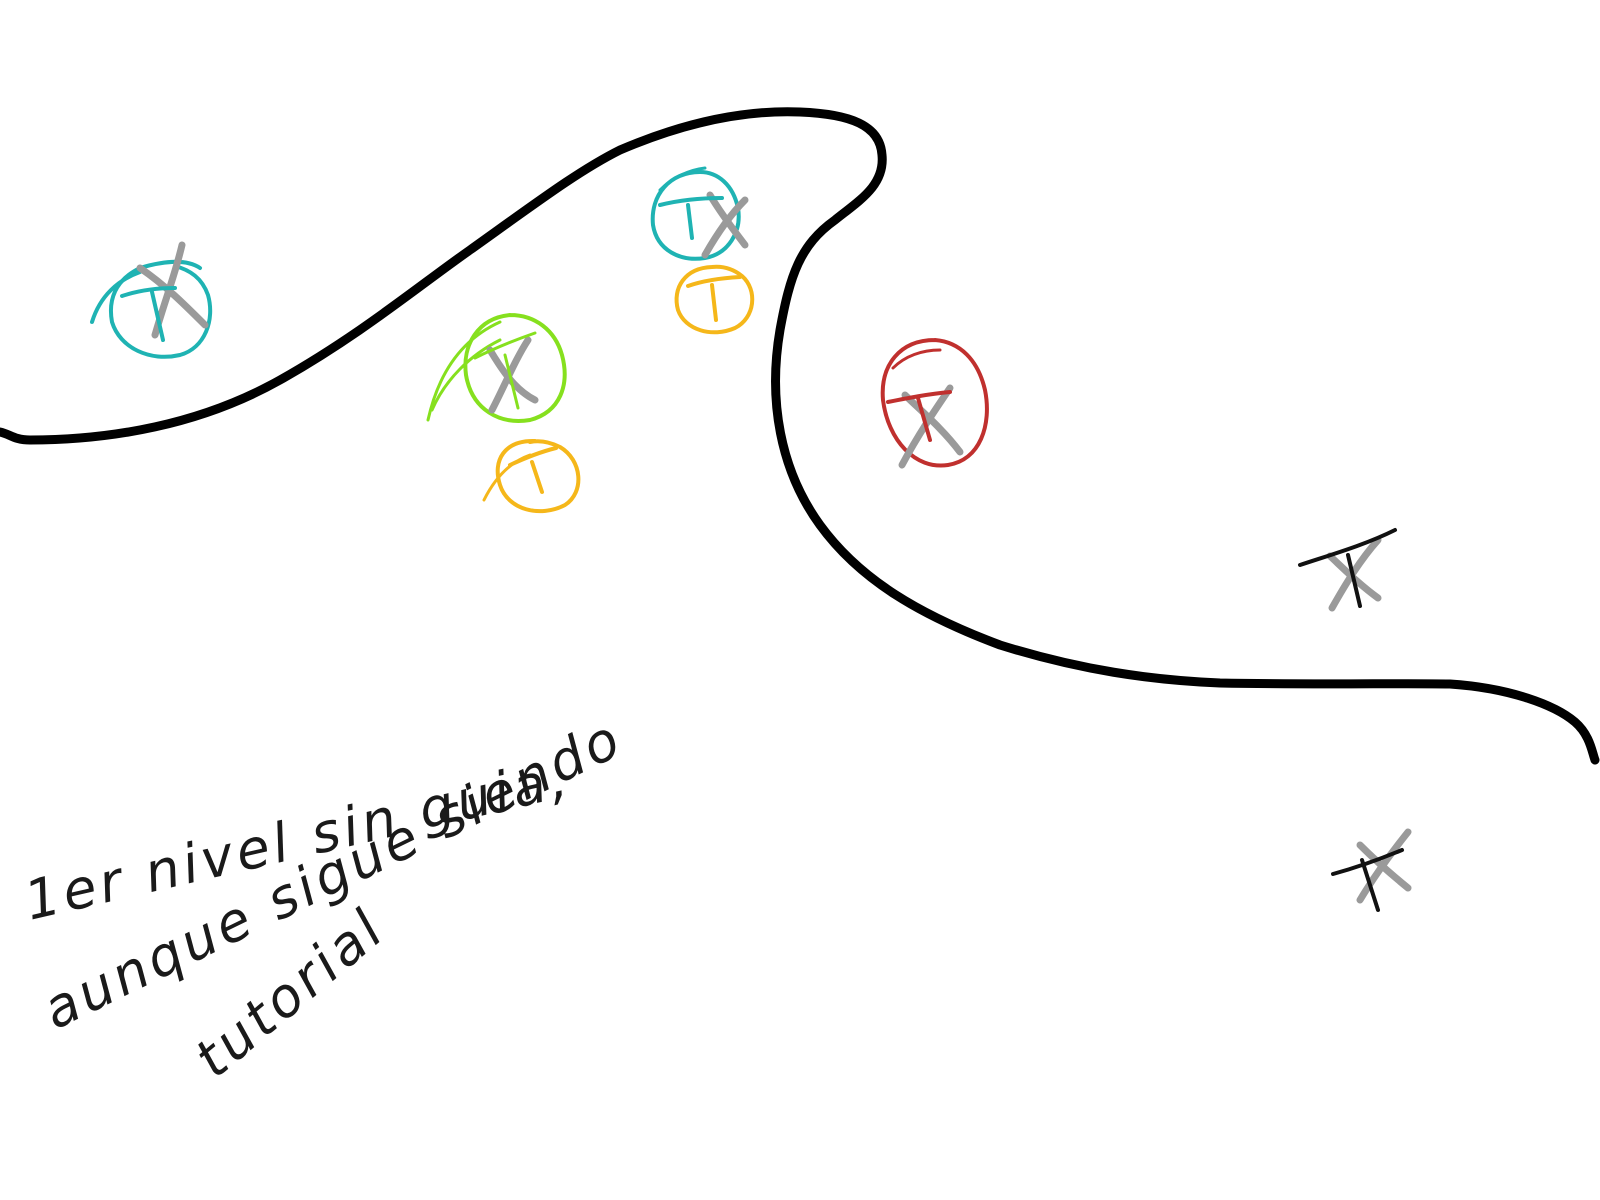 The image size is (1600, 1200). I want to click on marker-black-lower, so click(1371, 870).